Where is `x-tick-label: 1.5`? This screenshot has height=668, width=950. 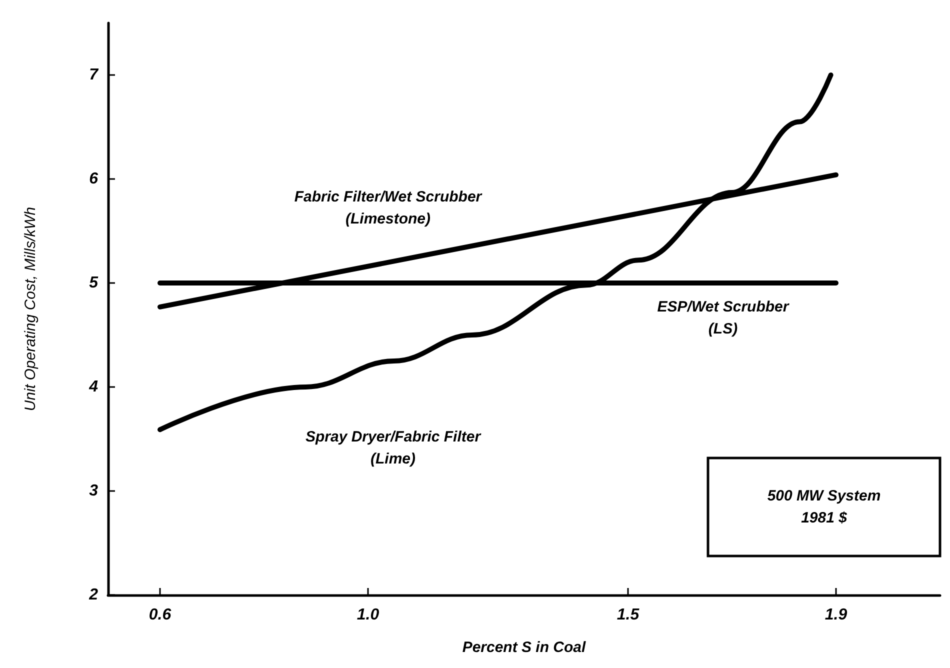 x-tick-label: 1.5 is located at coordinates (628, 615).